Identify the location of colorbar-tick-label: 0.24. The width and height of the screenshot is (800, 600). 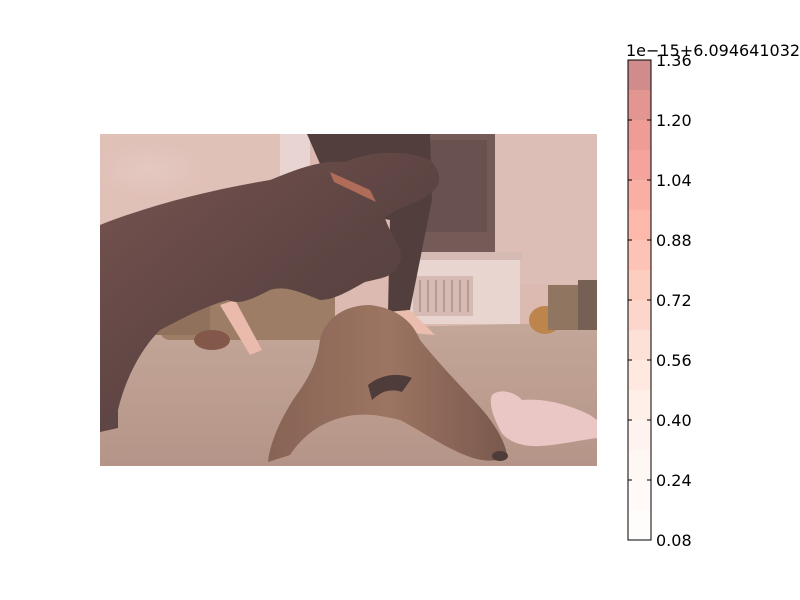
(674, 480).